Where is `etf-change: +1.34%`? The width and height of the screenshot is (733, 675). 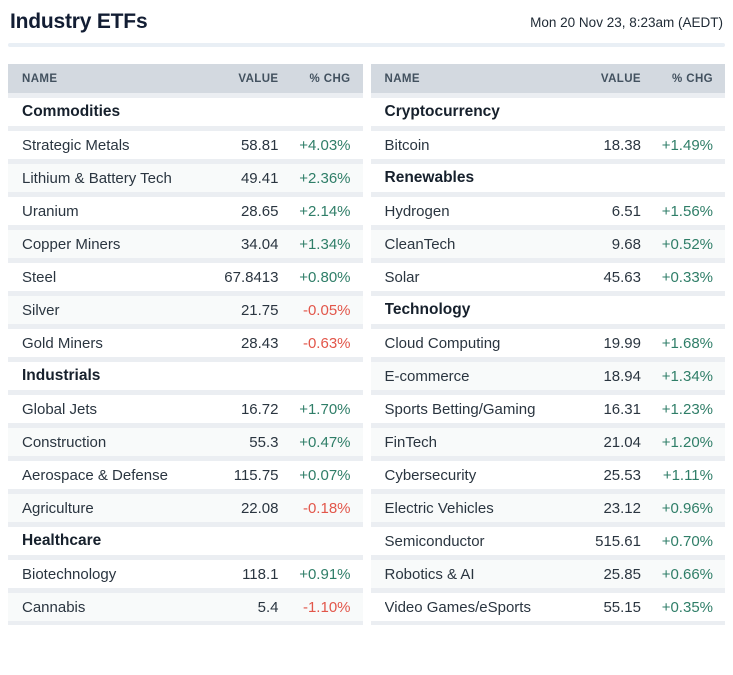 etf-change: +1.34% is located at coordinates (325, 244).